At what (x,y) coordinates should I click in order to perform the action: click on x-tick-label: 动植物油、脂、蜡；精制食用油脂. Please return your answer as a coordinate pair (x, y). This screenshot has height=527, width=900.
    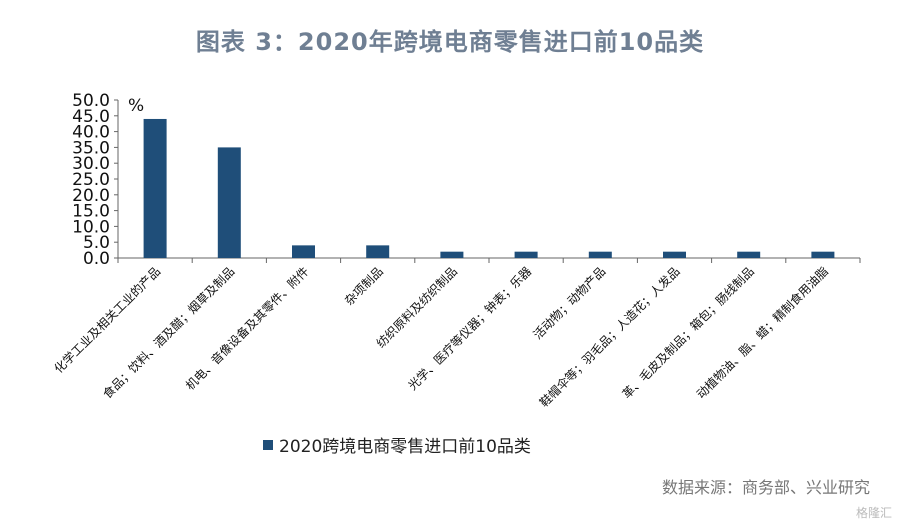
    Looking at the image, I should click on (762, 333).